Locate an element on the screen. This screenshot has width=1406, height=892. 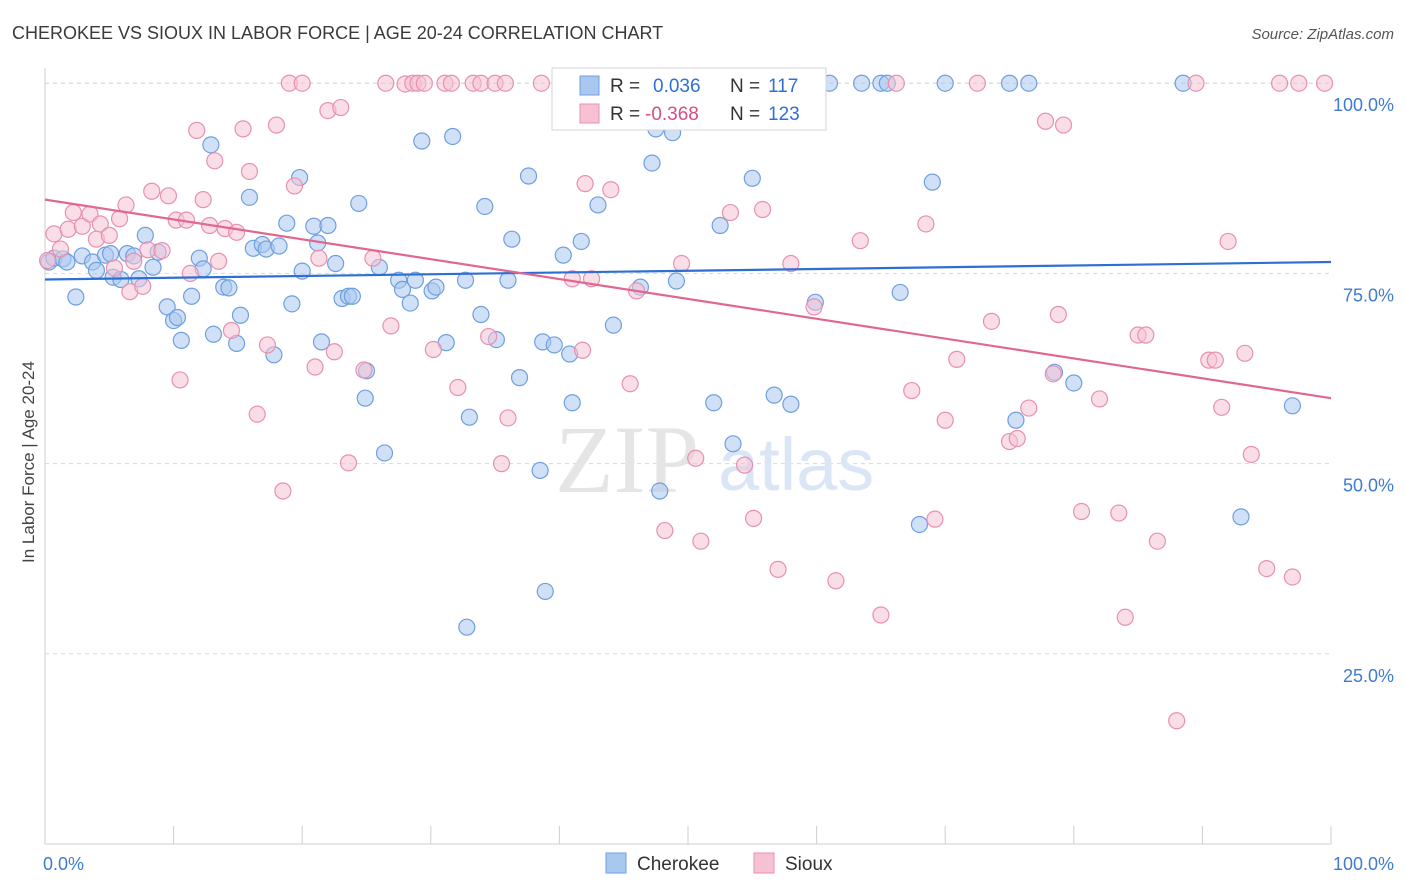
cherokee-r-label: R = is located at coordinates (625, 86).